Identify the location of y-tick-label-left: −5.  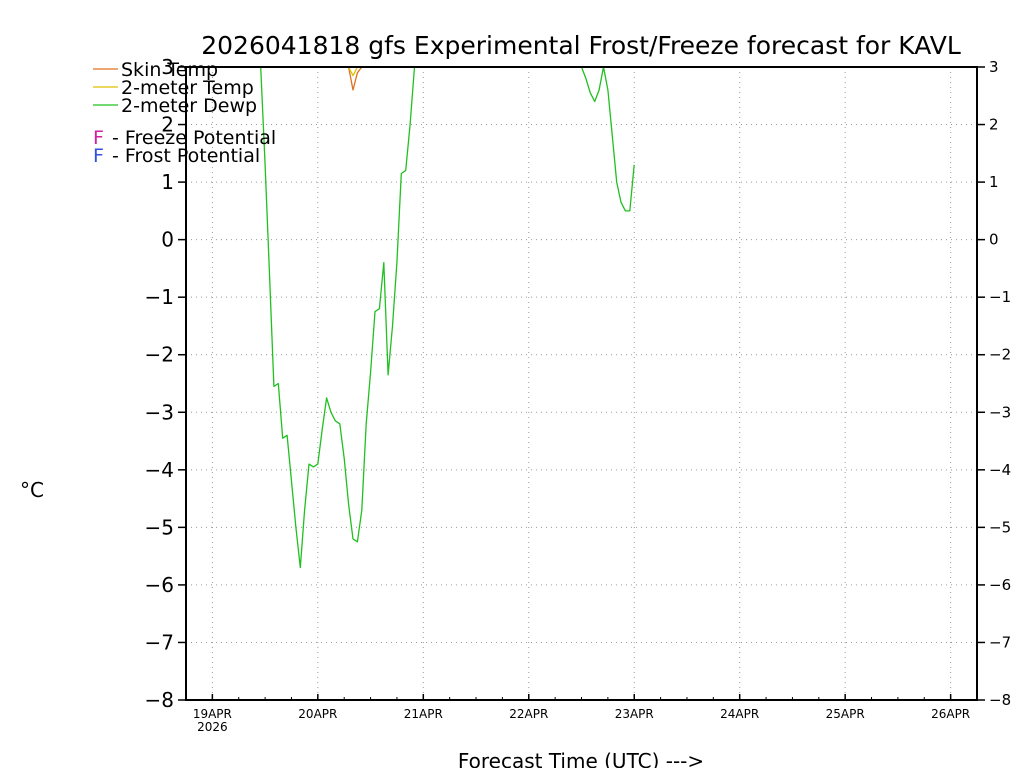
(159, 527).